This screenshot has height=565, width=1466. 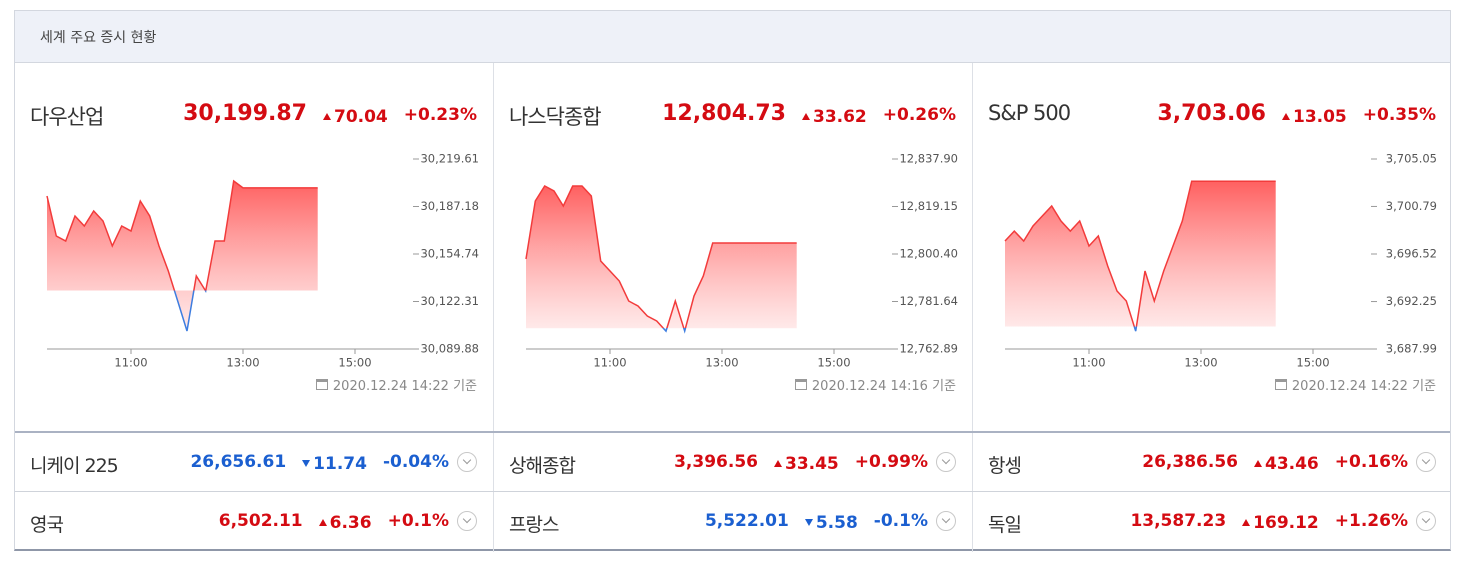 I want to click on quote-cell: 니케이 225 26,656.61 11.74 -0.04%, so click(x=254, y=463).